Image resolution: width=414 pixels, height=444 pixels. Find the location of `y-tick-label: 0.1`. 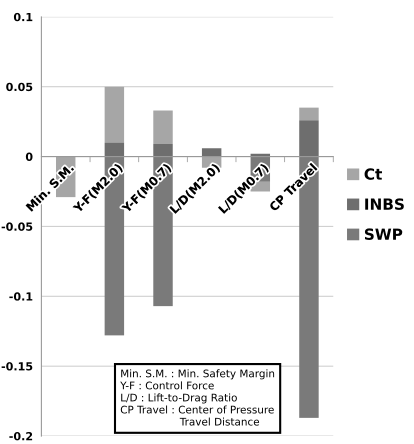

y-tick-label: 0.1 is located at coordinates (23, 17).